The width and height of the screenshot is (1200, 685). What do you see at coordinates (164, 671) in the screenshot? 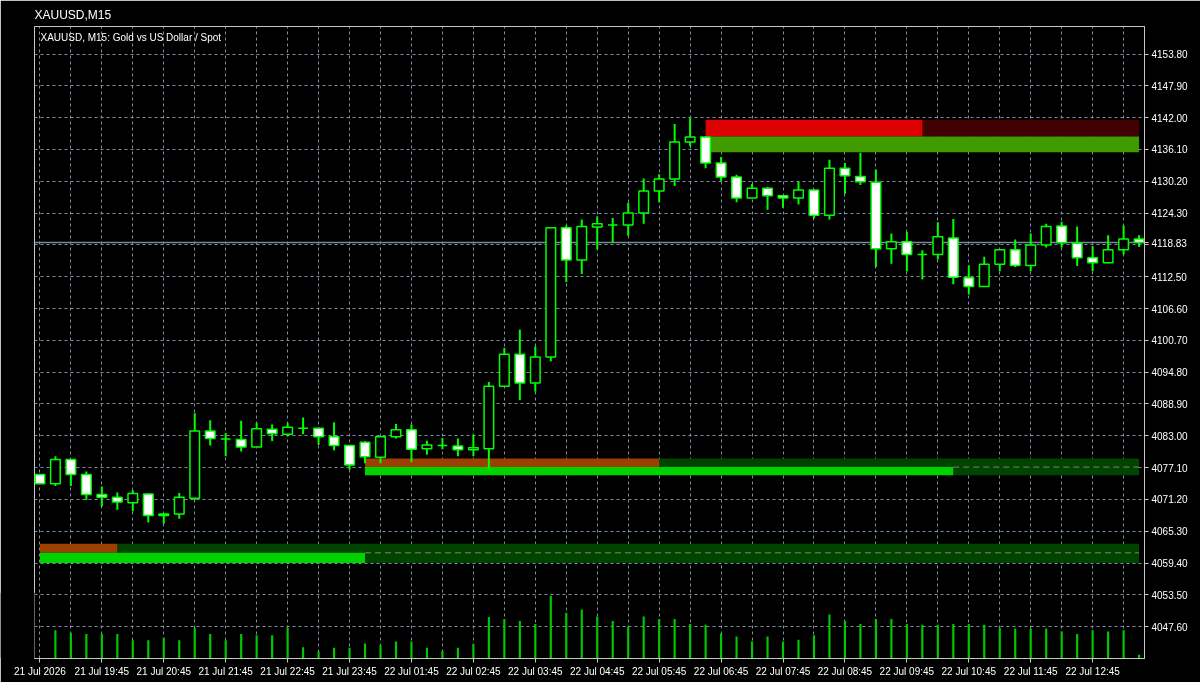
I see `x-tick-label: 21 Jul 20:45` at bounding box center [164, 671].